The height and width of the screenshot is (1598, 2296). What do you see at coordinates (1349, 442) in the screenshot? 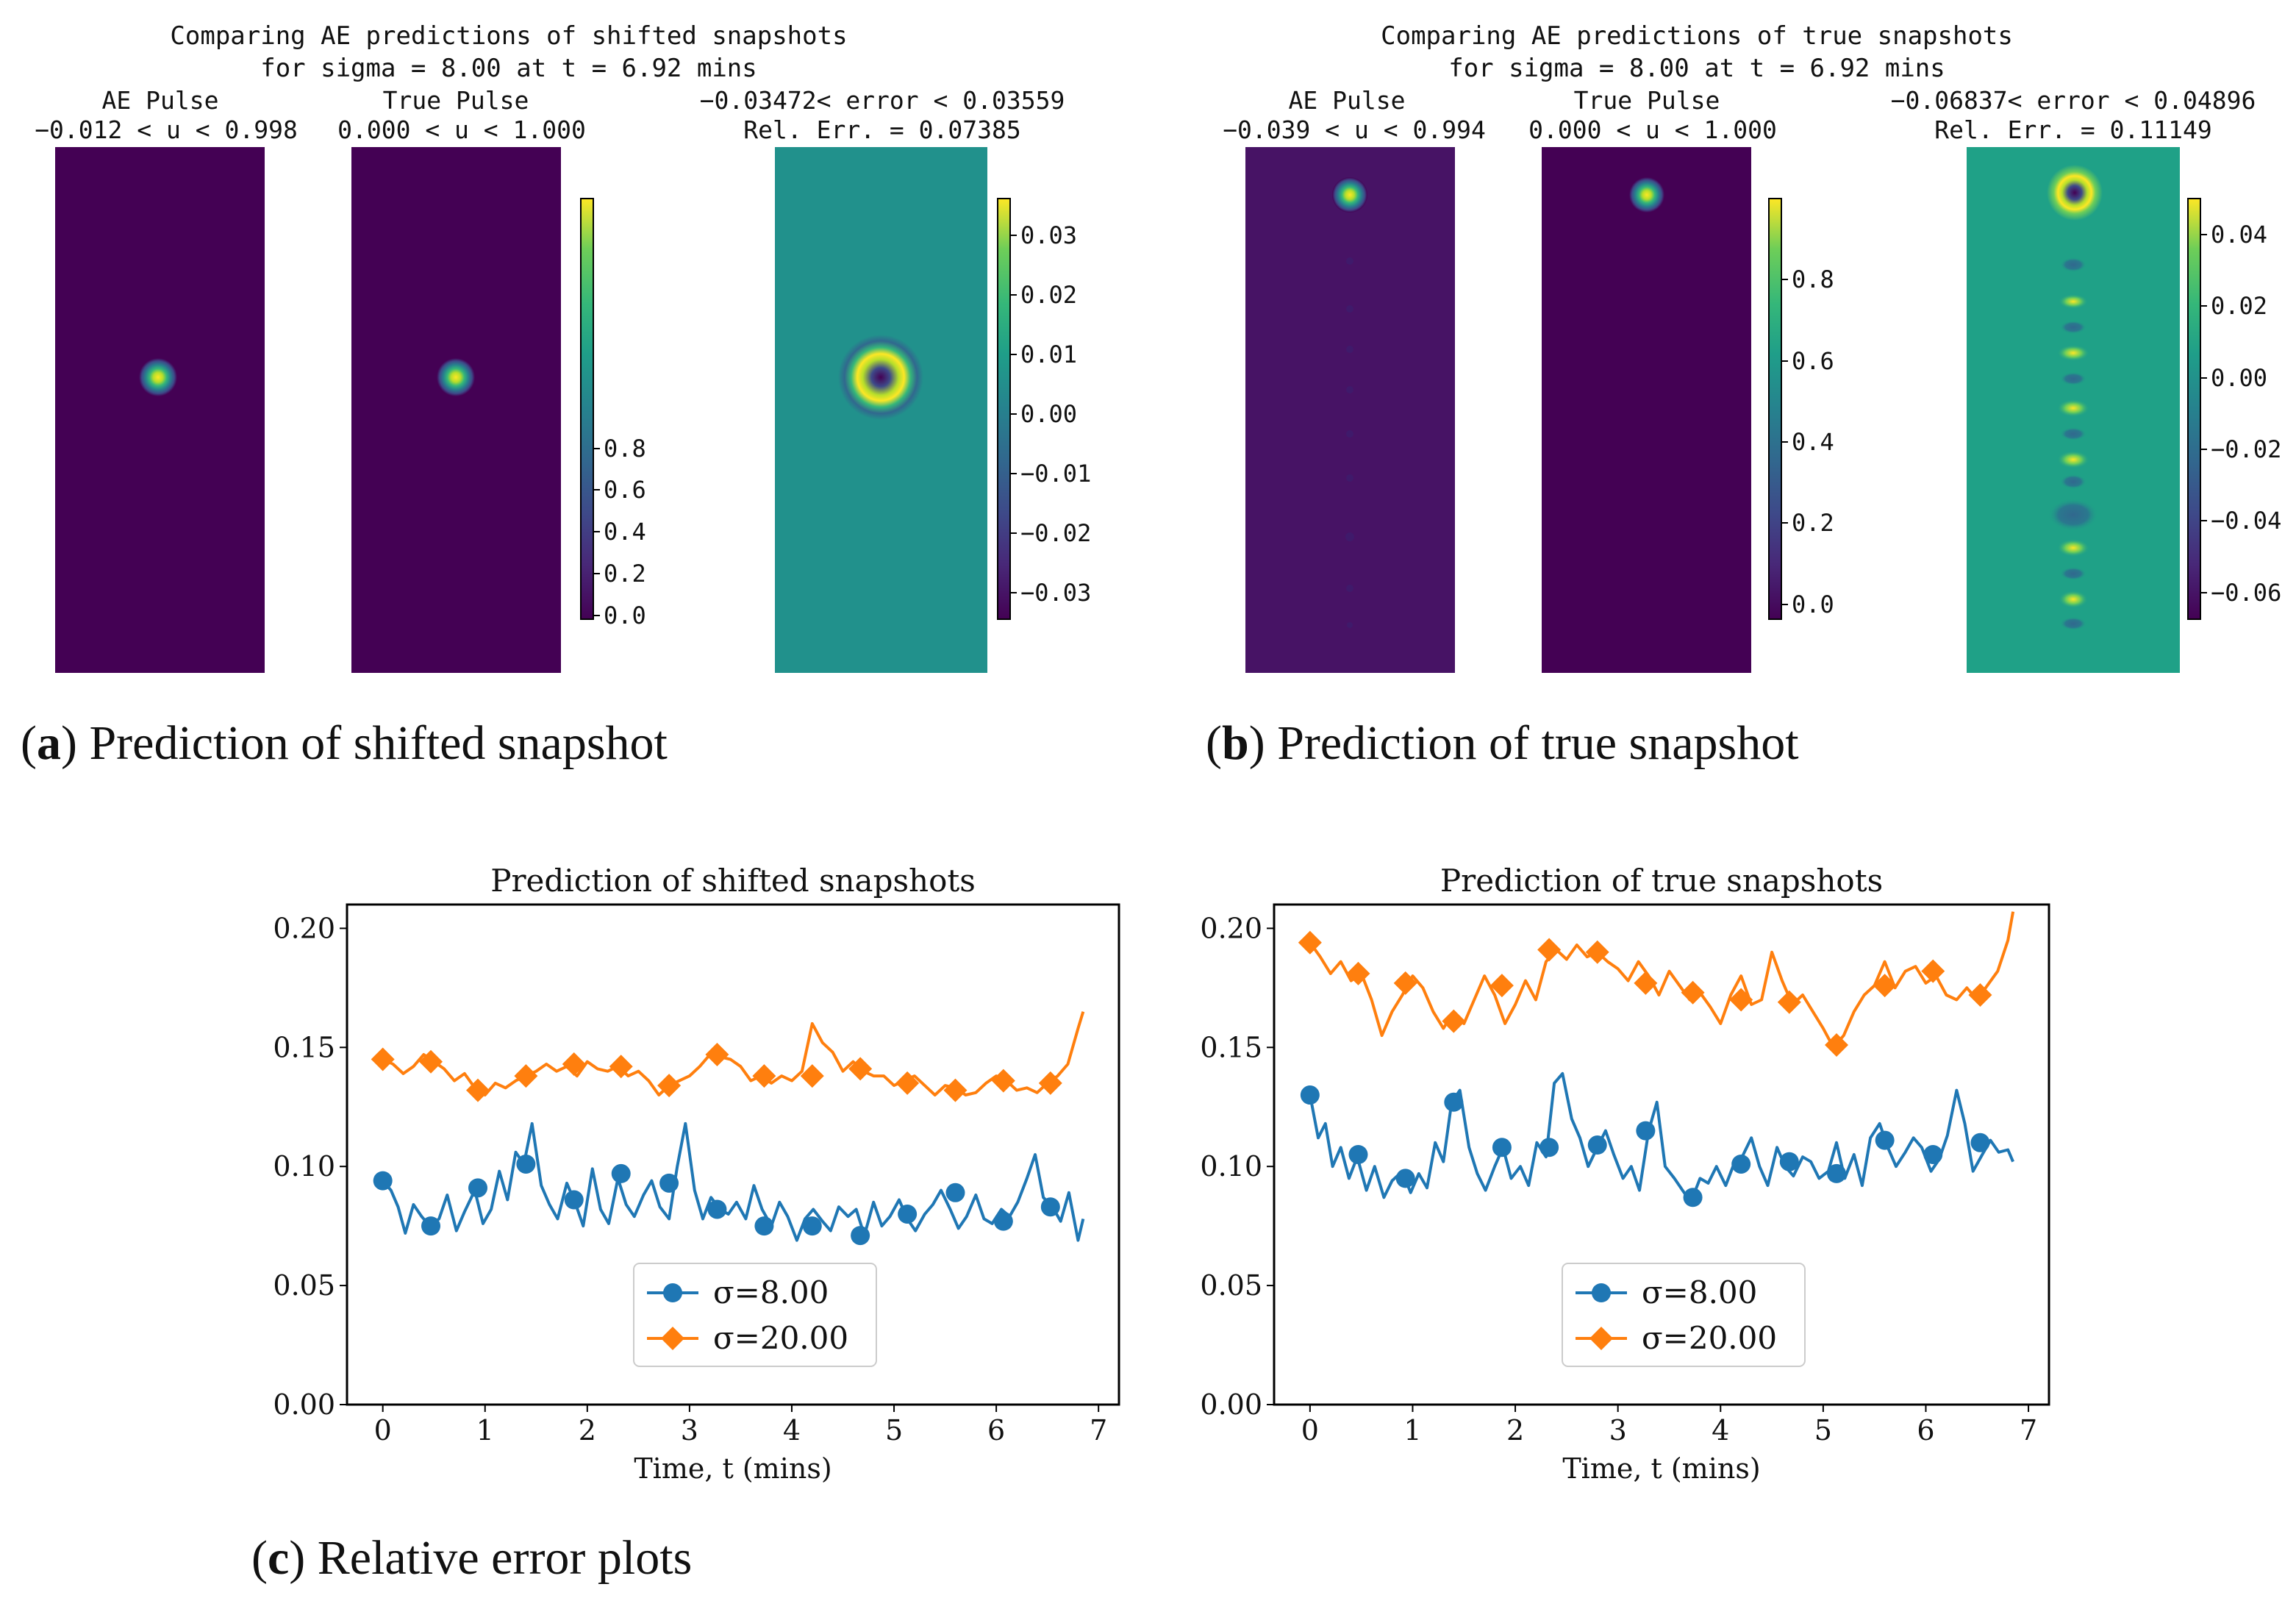
I see `ae-pulse-artifacts-b` at bounding box center [1349, 442].